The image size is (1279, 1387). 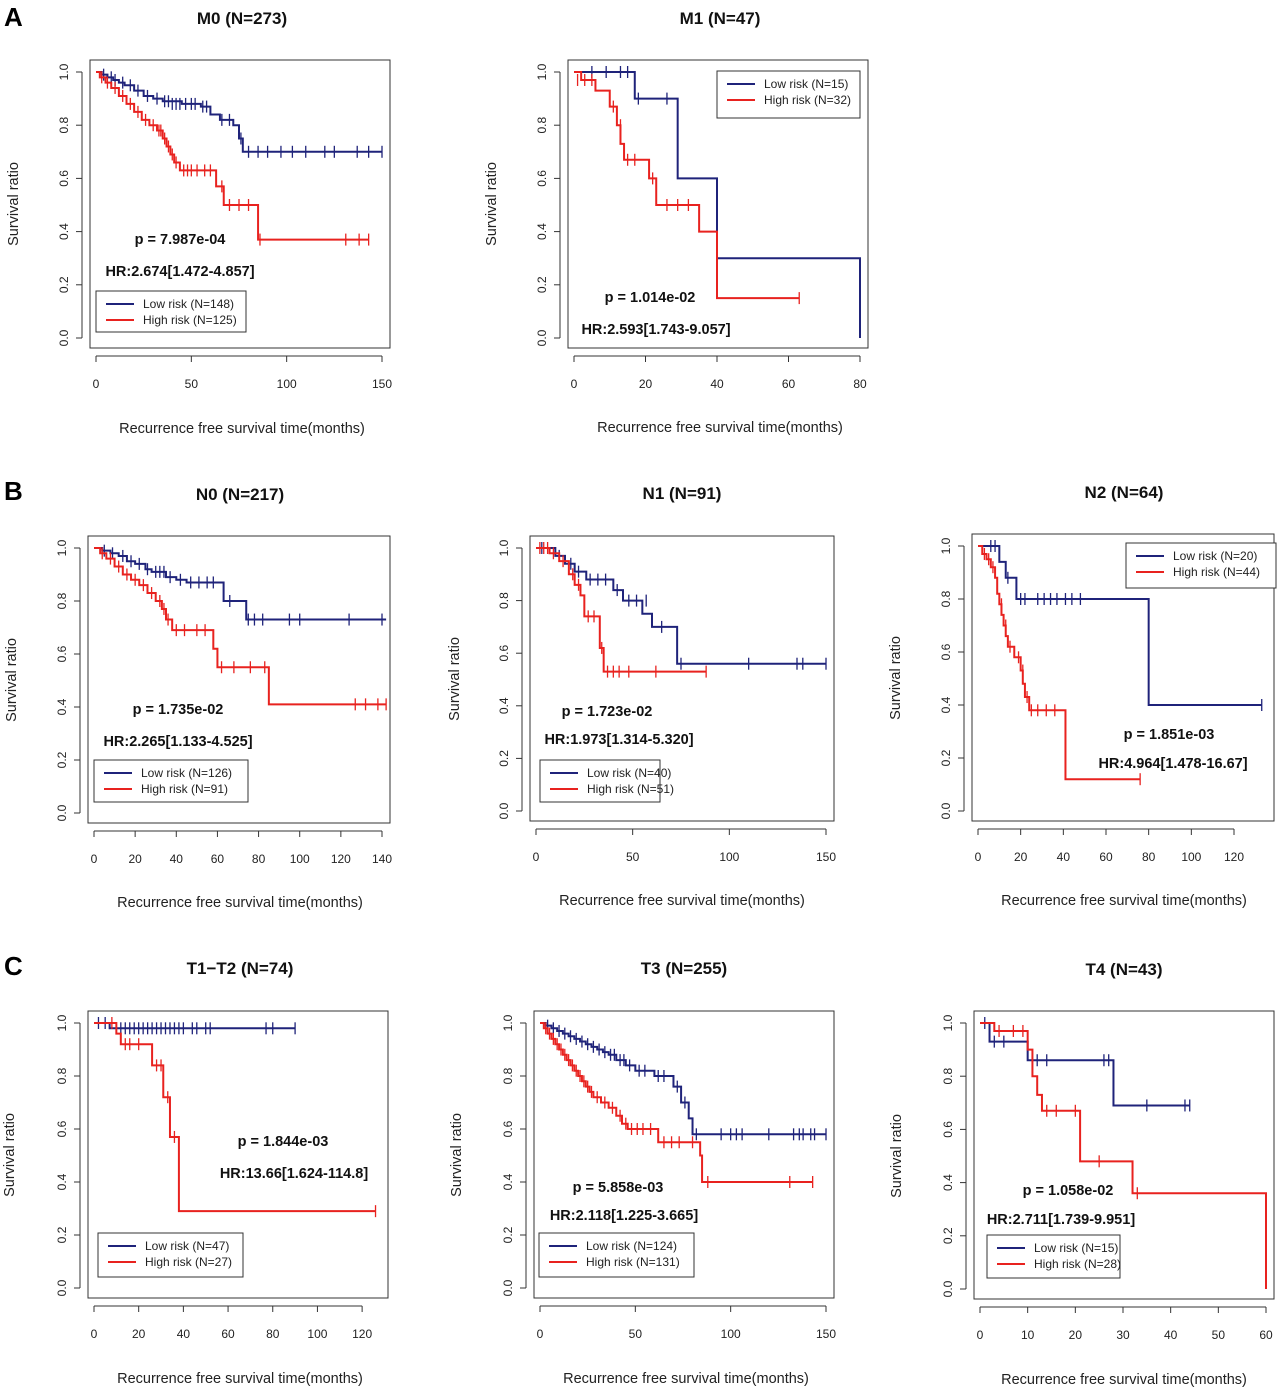 I want to click on legend-label-low: Low risk (N=124), so click(x=631, y=1246).